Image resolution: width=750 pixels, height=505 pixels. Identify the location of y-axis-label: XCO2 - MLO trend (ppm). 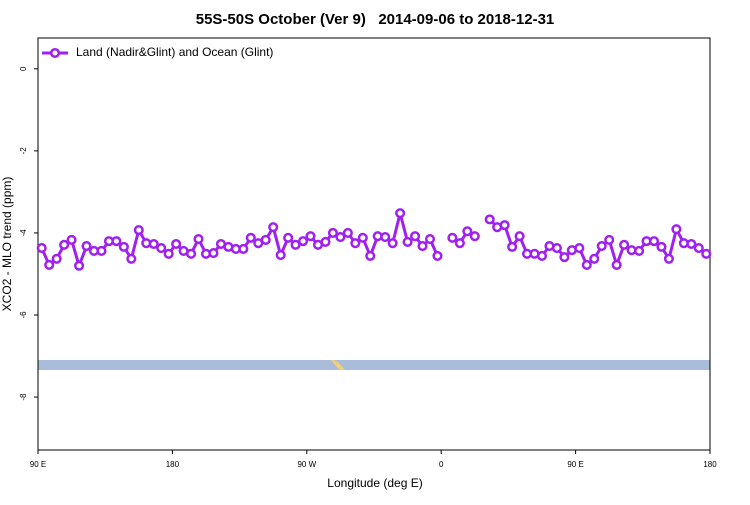
(7, 244).